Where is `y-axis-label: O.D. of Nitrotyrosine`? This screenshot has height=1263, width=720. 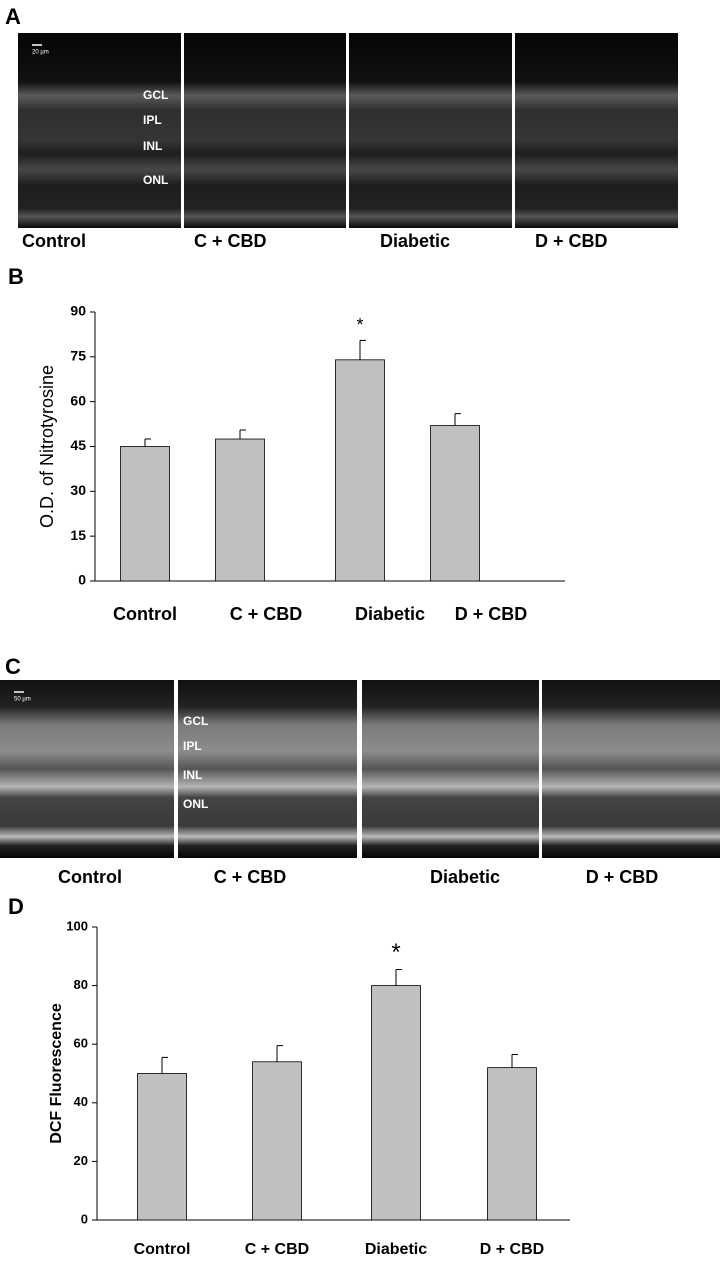 y-axis-label: O.D. of Nitrotyrosine is located at coordinates (47, 446).